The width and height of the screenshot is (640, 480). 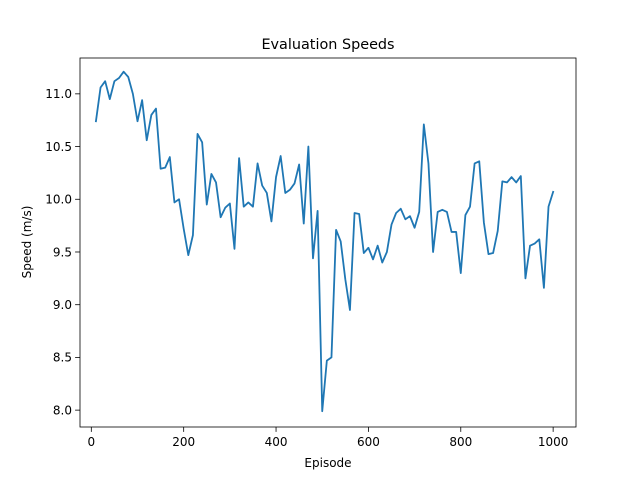 I want to click on x-tick-label: 400, so click(x=276, y=442).